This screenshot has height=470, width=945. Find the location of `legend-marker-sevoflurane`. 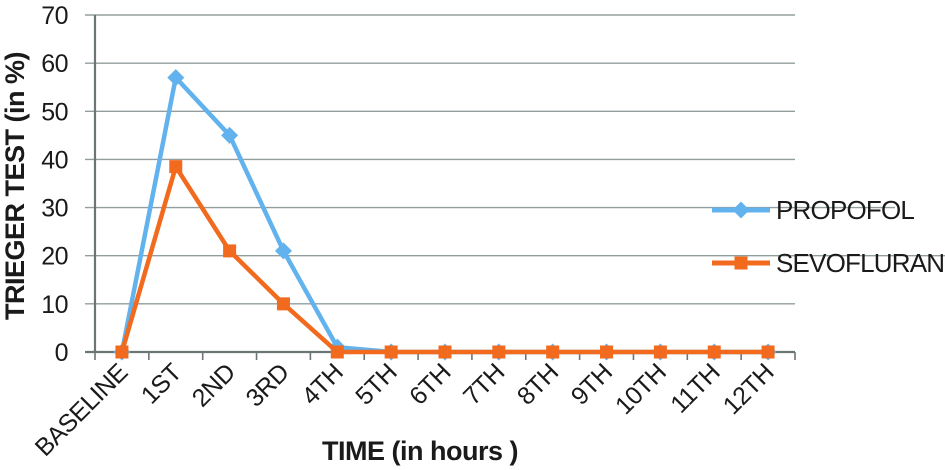

legend-marker-sevoflurane is located at coordinates (741, 263).